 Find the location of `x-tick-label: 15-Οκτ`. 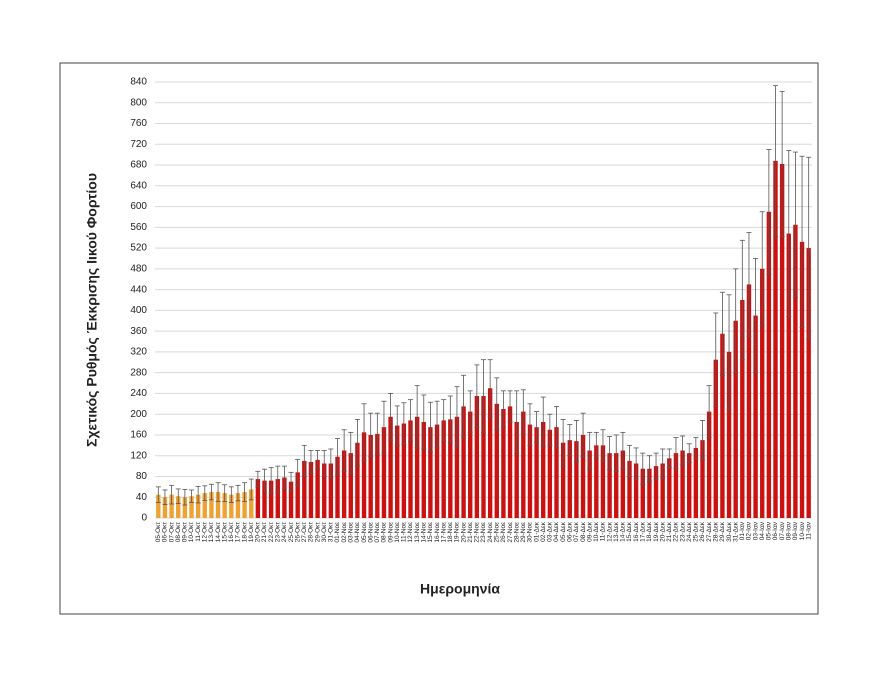

x-tick-label: 15-Οκτ is located at coordinates (224, 532).